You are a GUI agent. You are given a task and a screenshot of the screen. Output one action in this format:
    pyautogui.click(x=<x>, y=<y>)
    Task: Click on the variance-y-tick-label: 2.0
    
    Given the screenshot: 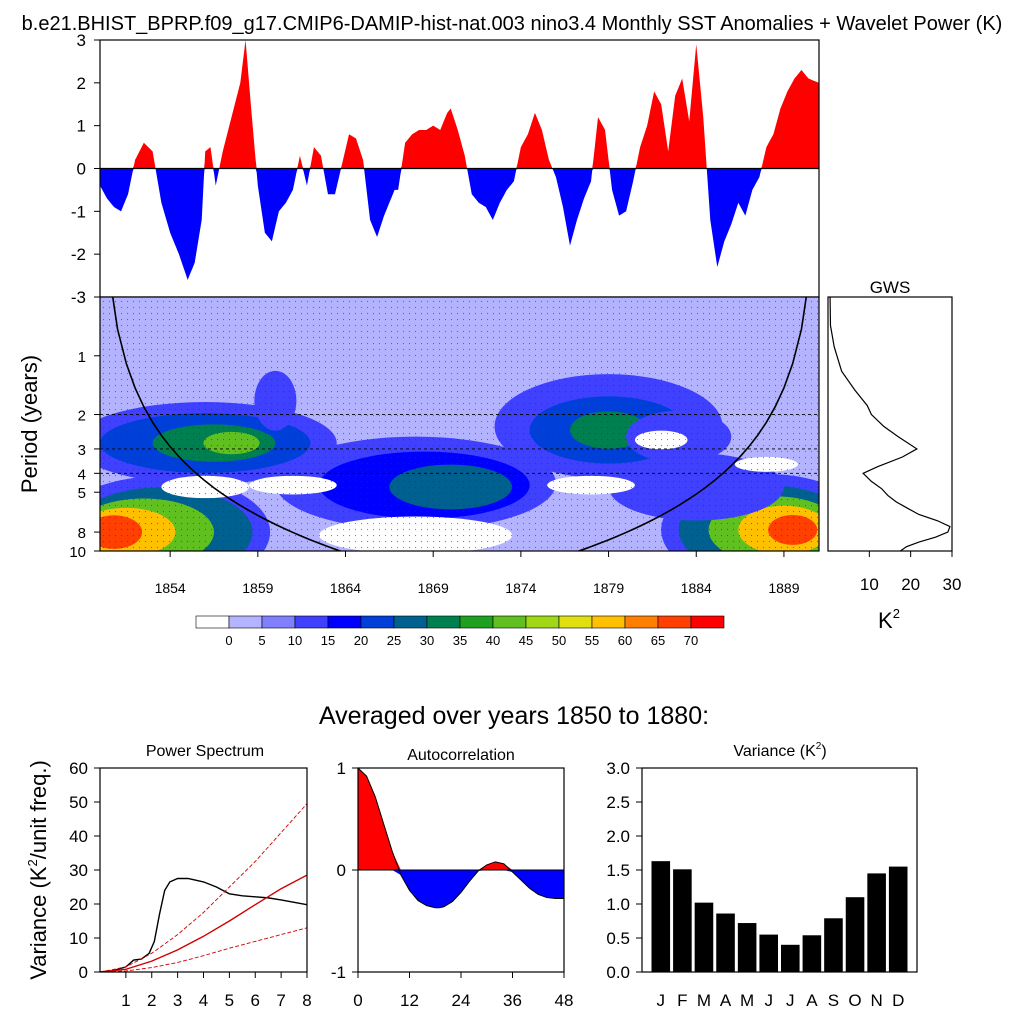 What is the action you would take?
    pyautogui.click(x=618, y=836)
    